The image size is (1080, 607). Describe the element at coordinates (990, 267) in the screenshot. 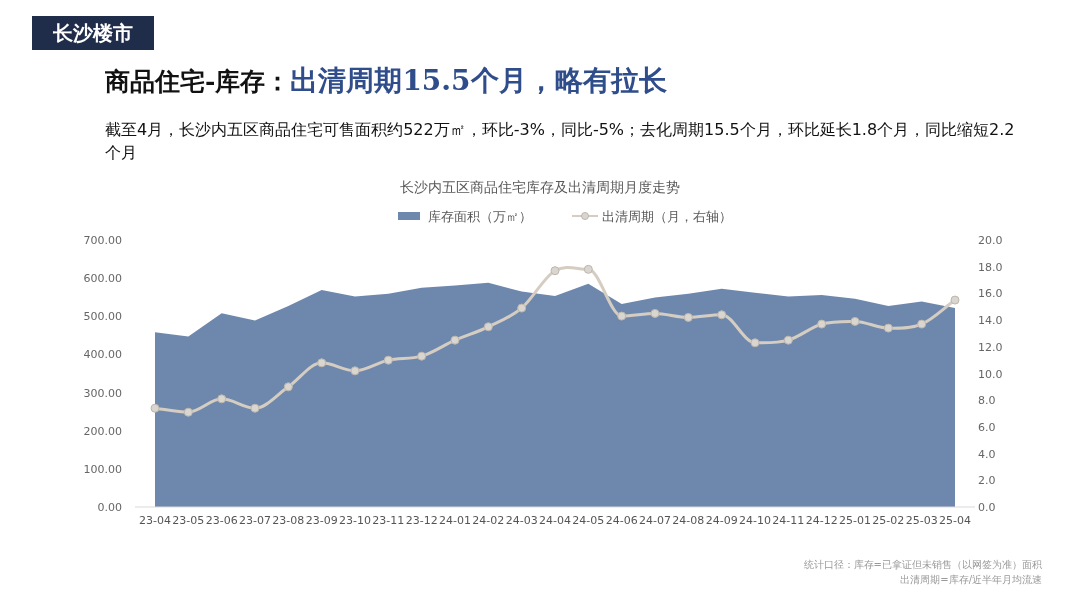

I see `y2-tick-label: 18.0` at that location.